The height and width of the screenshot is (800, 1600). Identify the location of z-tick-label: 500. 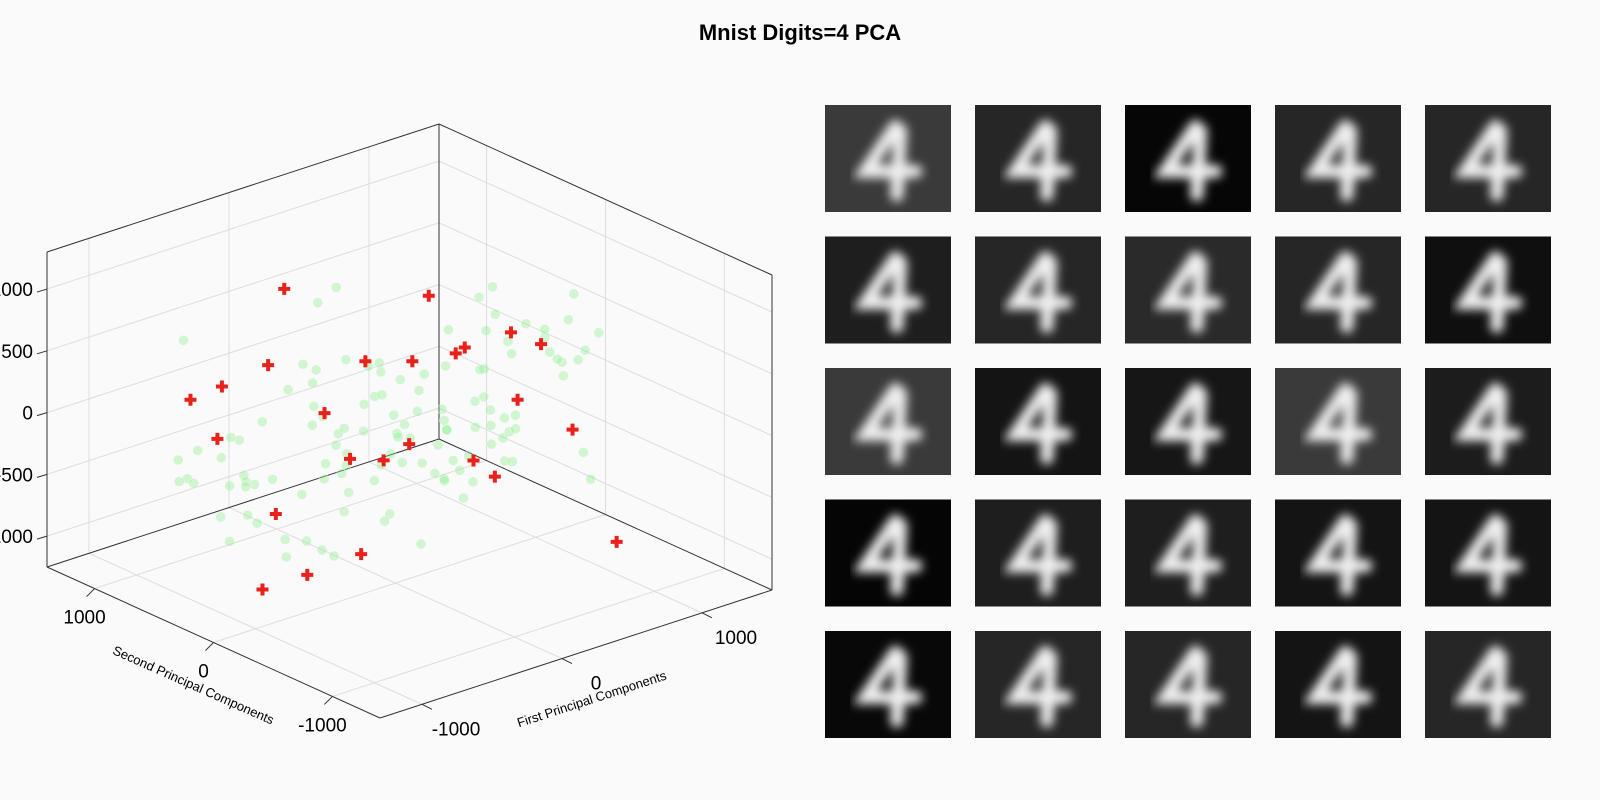
(17, 352).